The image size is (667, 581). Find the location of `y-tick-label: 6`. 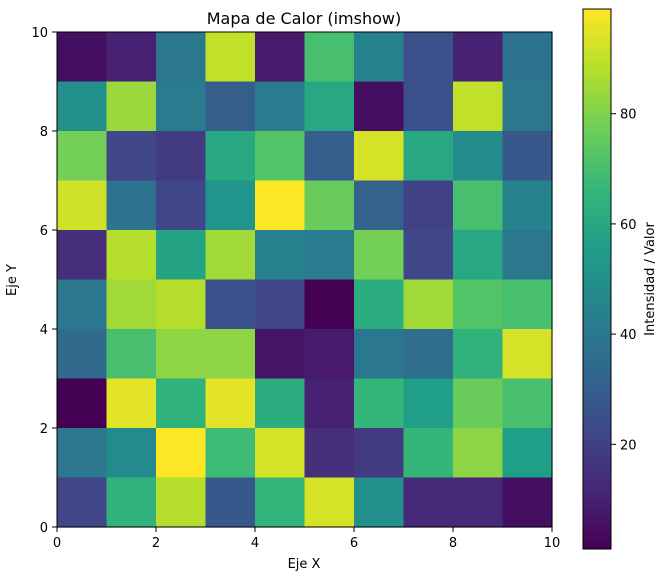

y-tick-label: 6 is located at coordinates (44, 231).